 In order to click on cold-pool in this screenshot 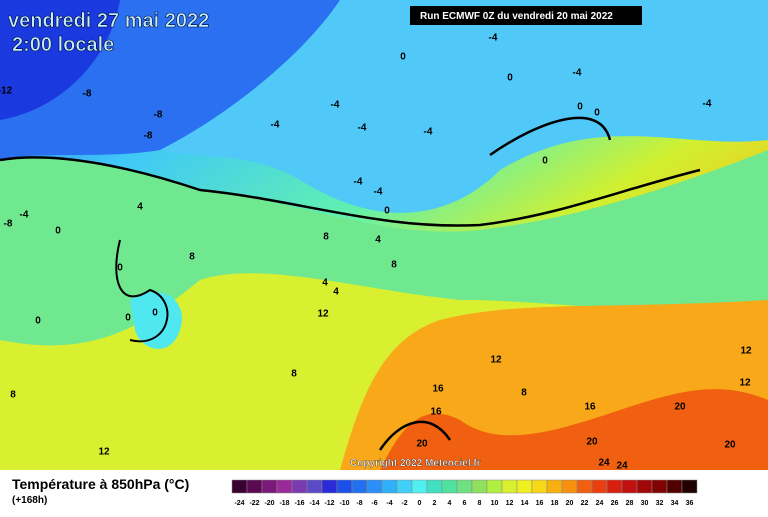, I will do `click(156, 320)`.